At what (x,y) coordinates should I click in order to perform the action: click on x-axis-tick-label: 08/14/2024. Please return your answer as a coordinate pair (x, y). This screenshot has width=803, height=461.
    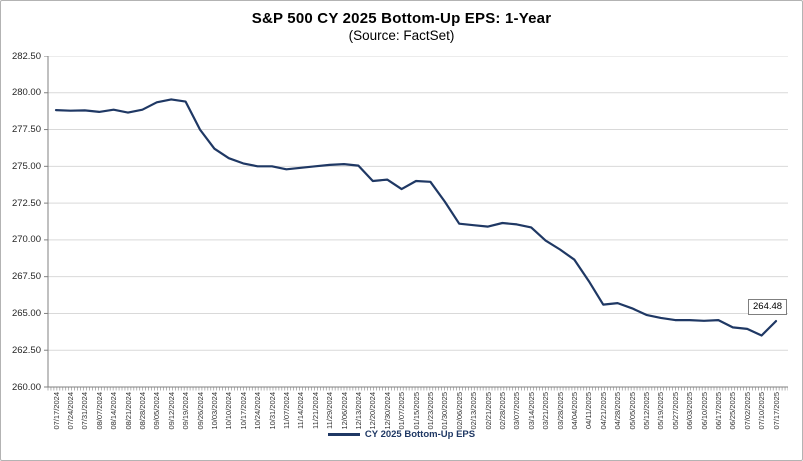
    Looking at the image, I should click on (114, 411).